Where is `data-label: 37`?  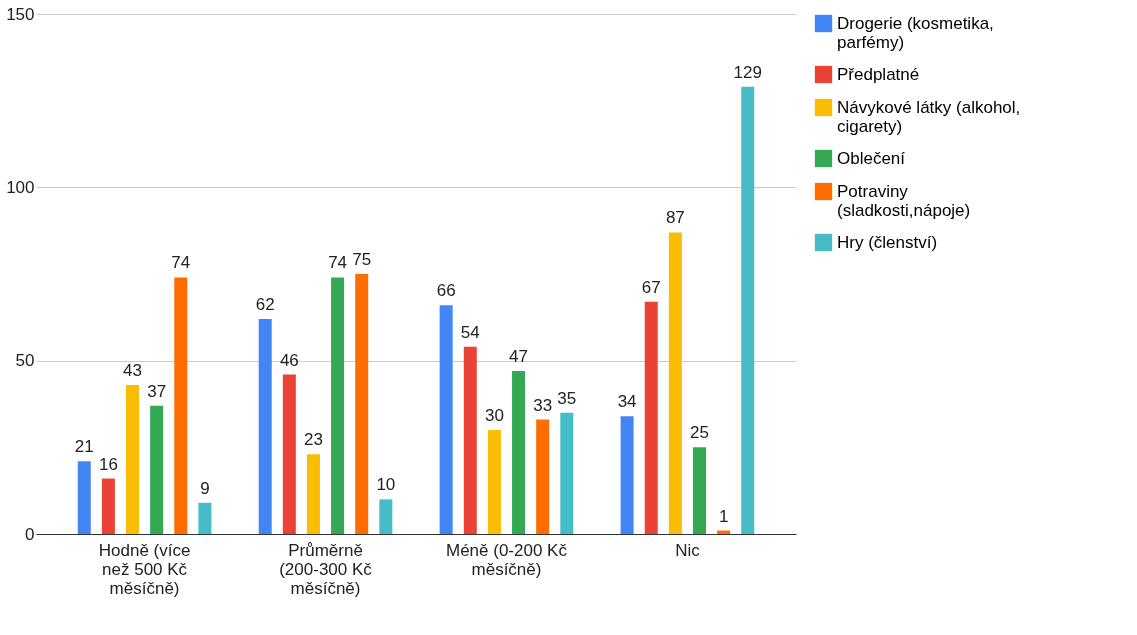
data-label: 37 is located at coordinates (157, 391).